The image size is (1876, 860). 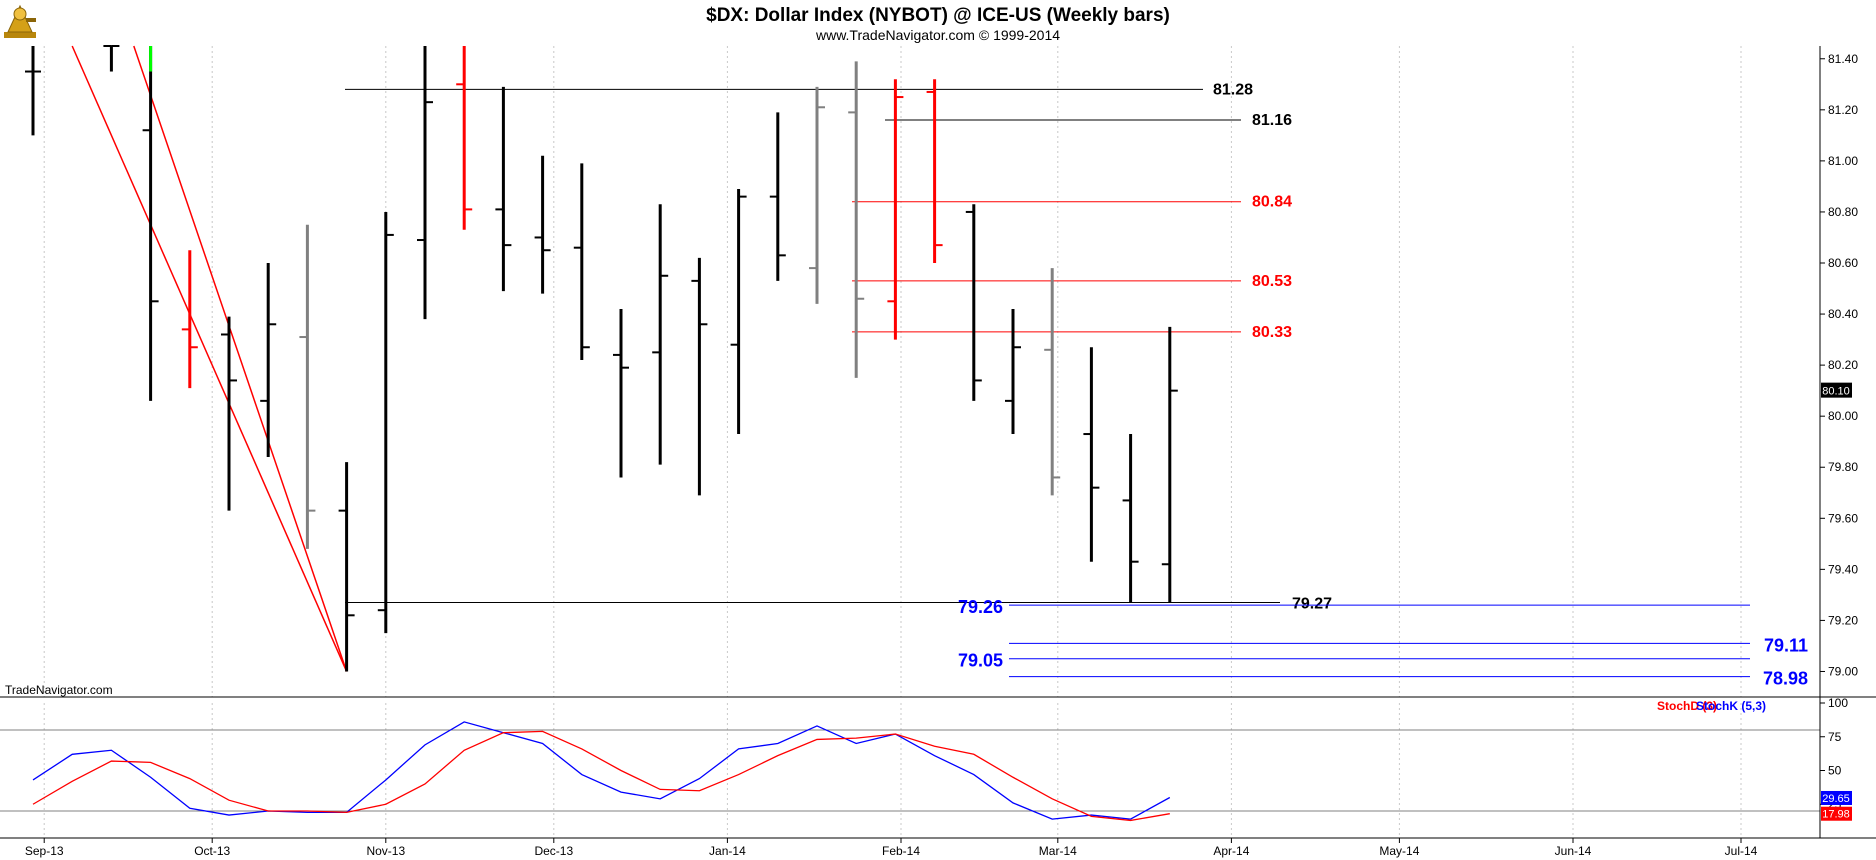 I want to click on stoch-tick-label: 50, so click(x=1835, y=771).